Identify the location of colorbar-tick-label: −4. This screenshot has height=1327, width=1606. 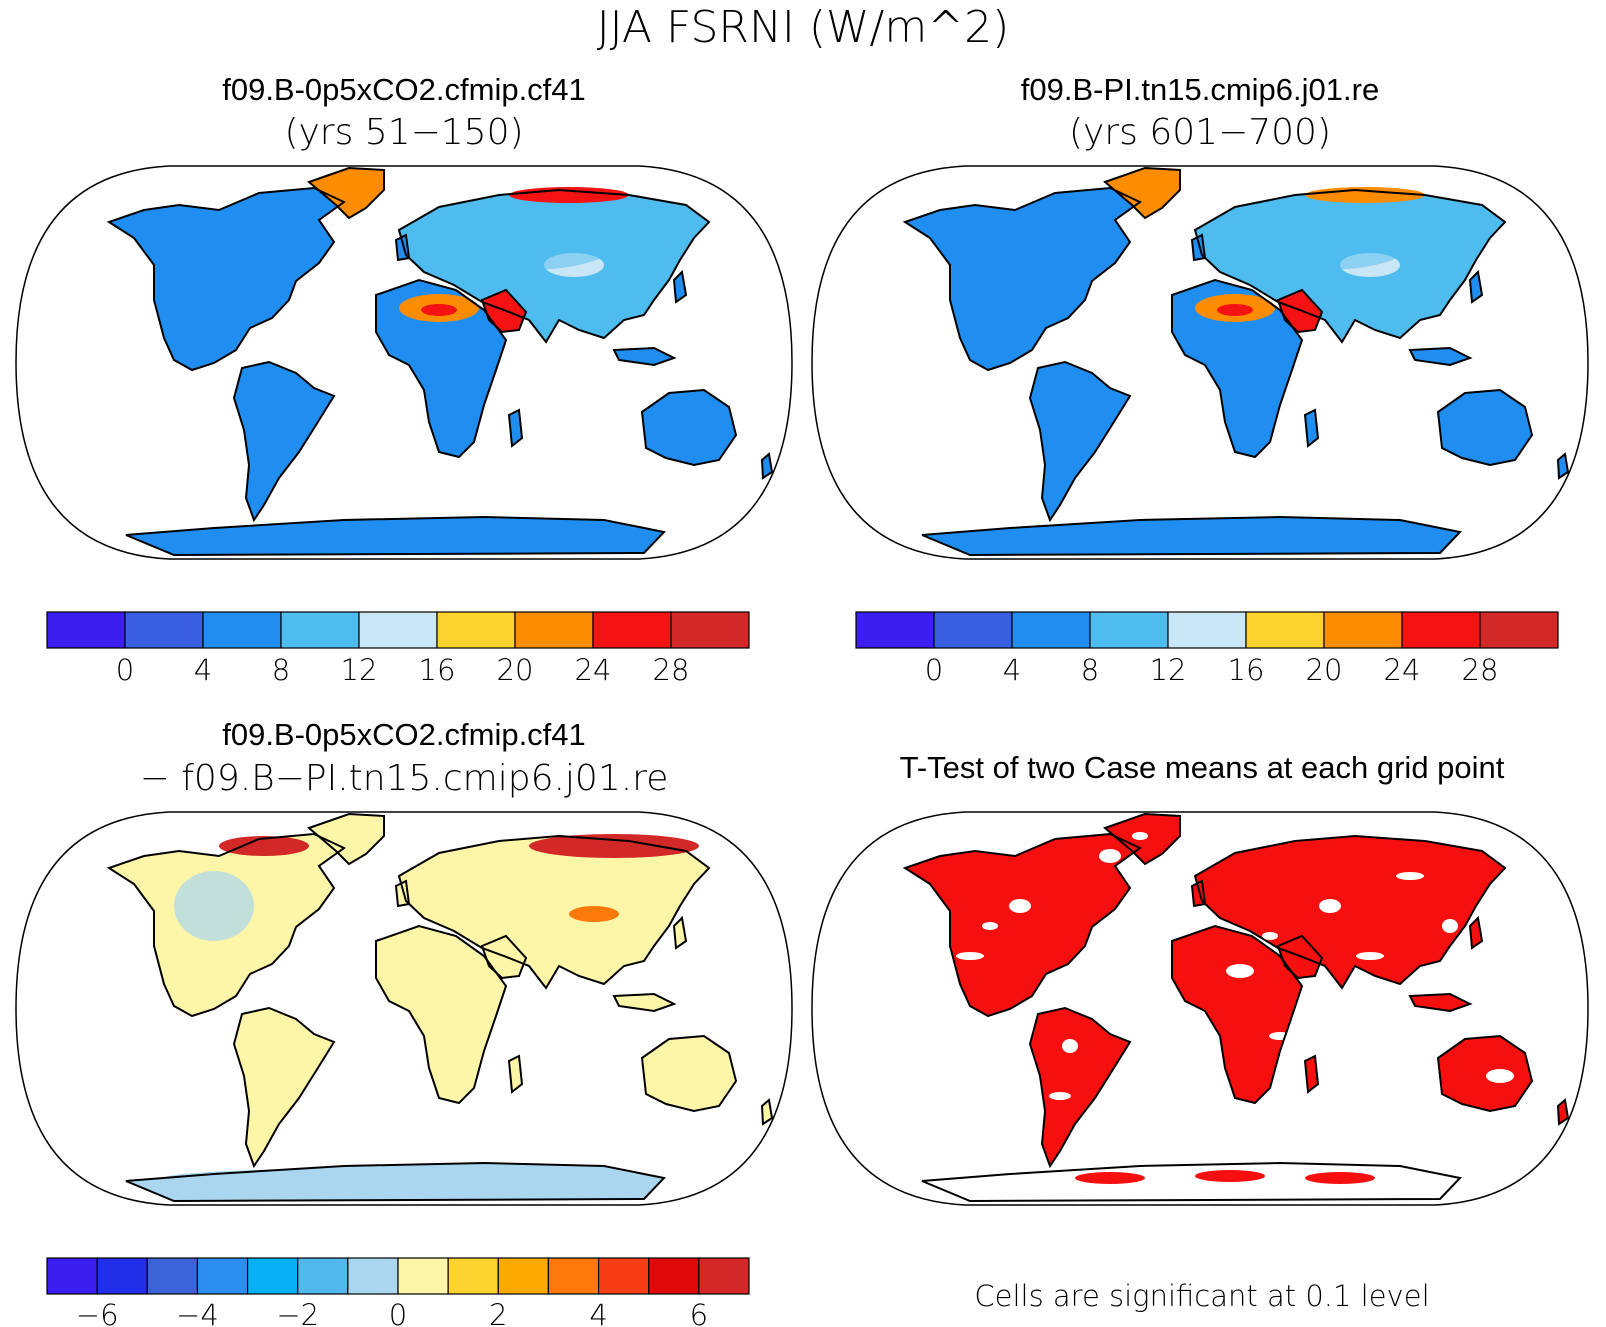
(197, 1312).